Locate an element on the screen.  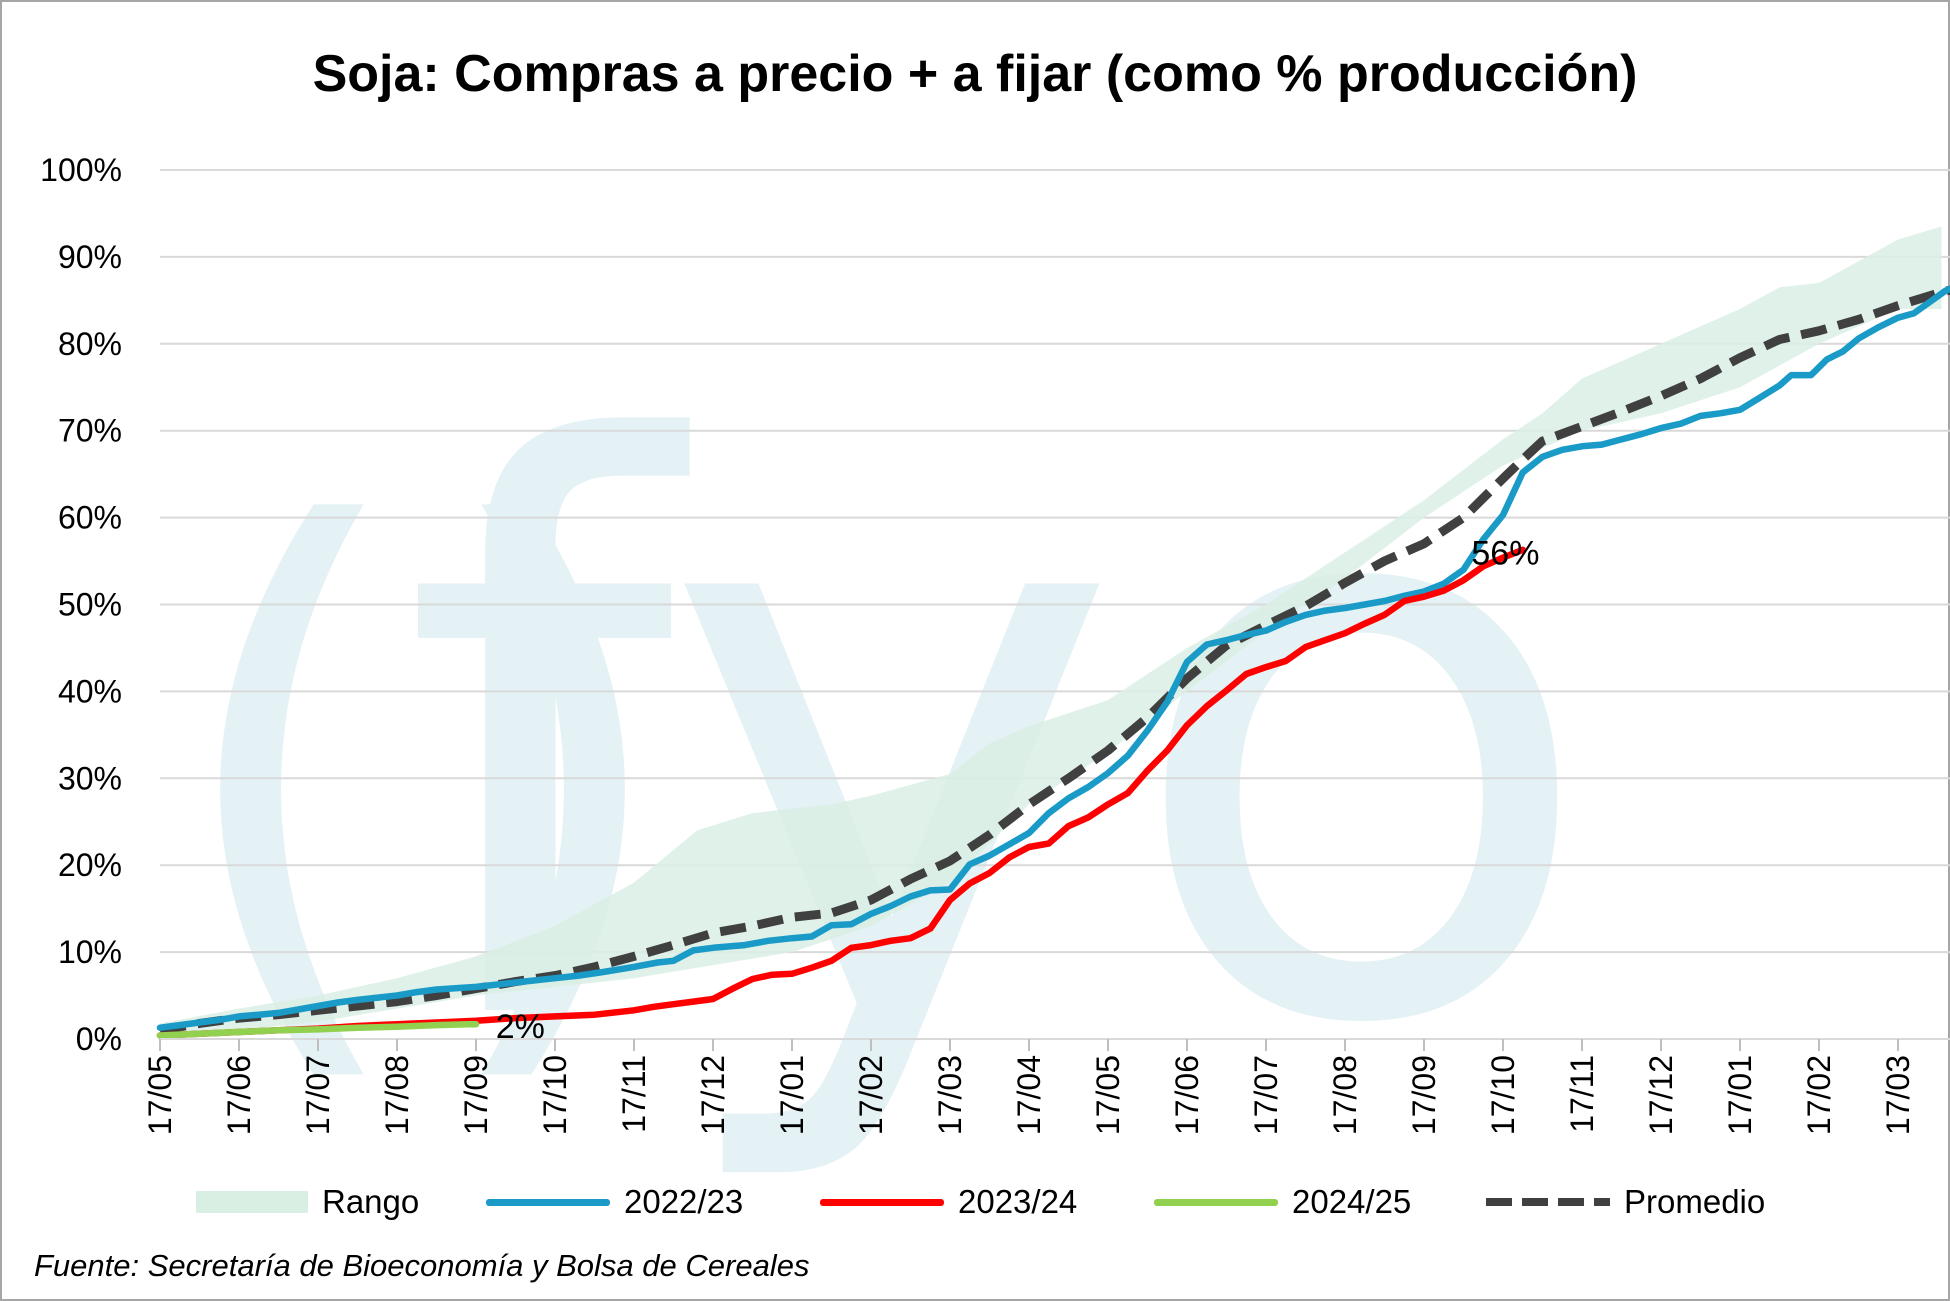
y-tick-label: 0% is located at coordinates (99, 1039).